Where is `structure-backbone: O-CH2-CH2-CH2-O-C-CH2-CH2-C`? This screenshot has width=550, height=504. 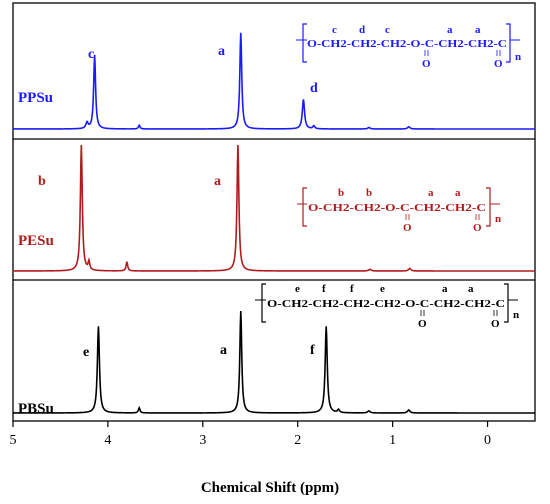
structure-backbone: O-CH2-CH2-CH2-O-C-CH2-CH2-C is located at coordinates (407, 44).